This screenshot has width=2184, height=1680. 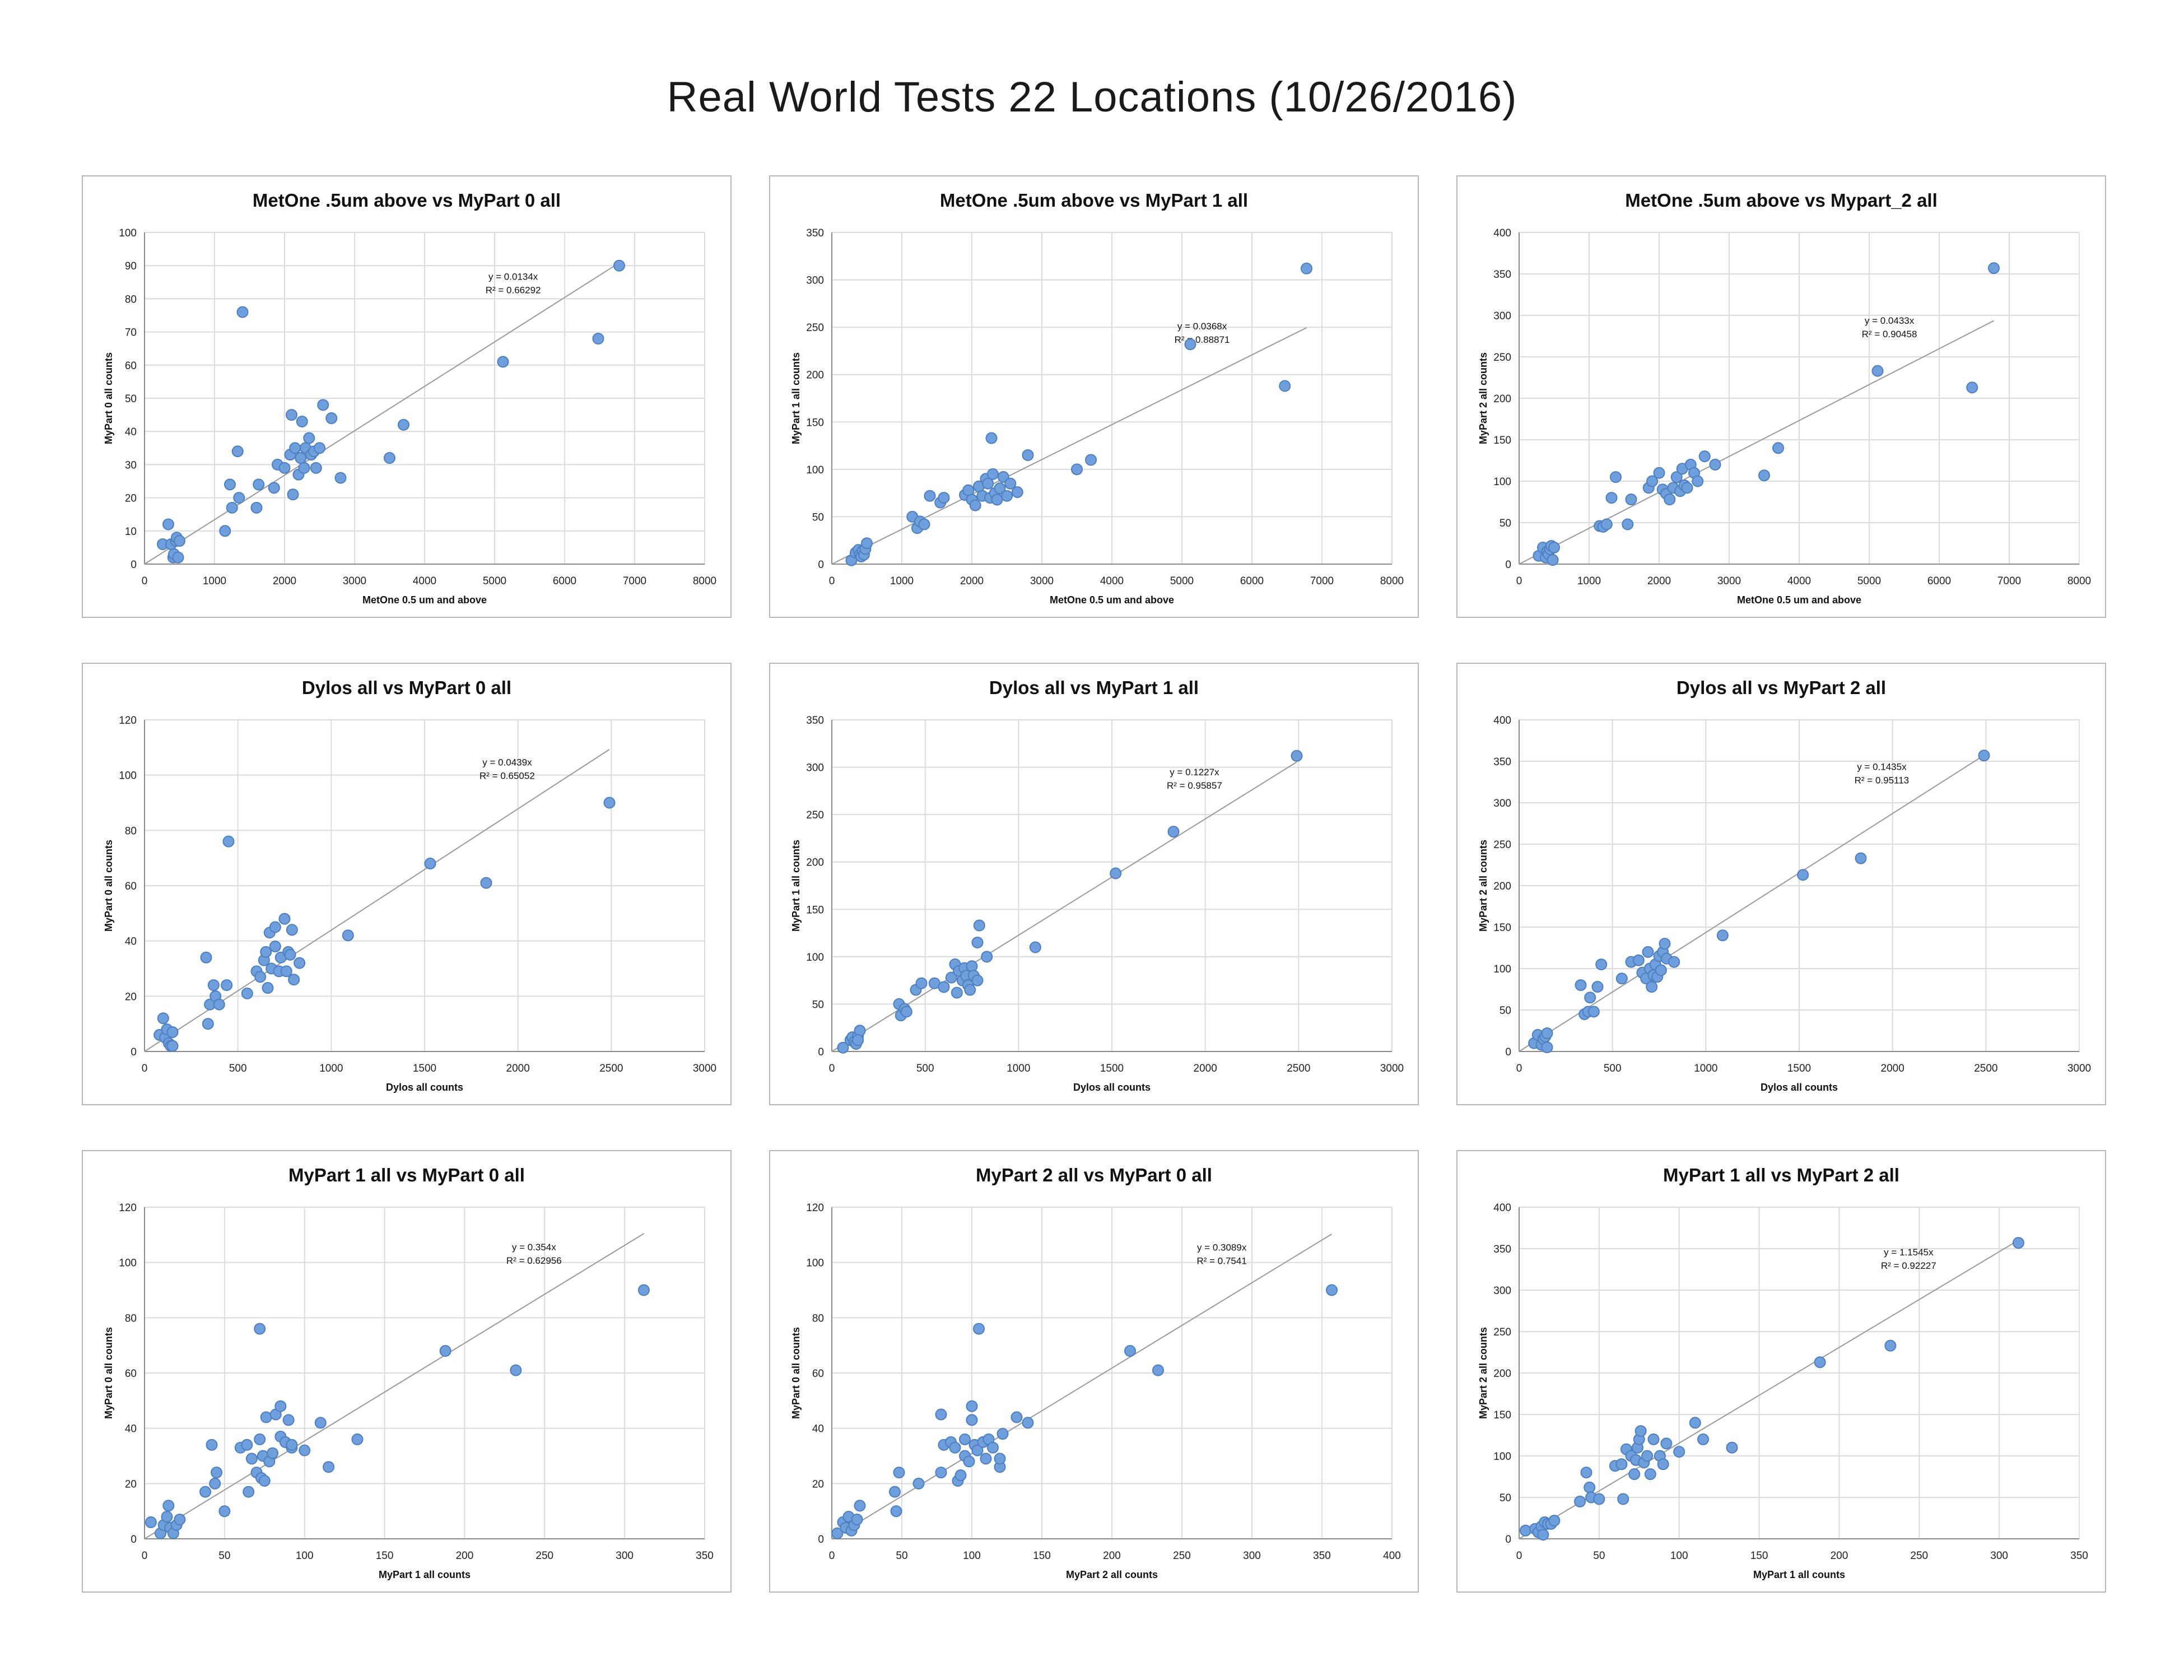 What do you see at coordinates (818, 1484) in the screenshot?
I see `y-tick-label: 20` at bounding box center [818, 1484].